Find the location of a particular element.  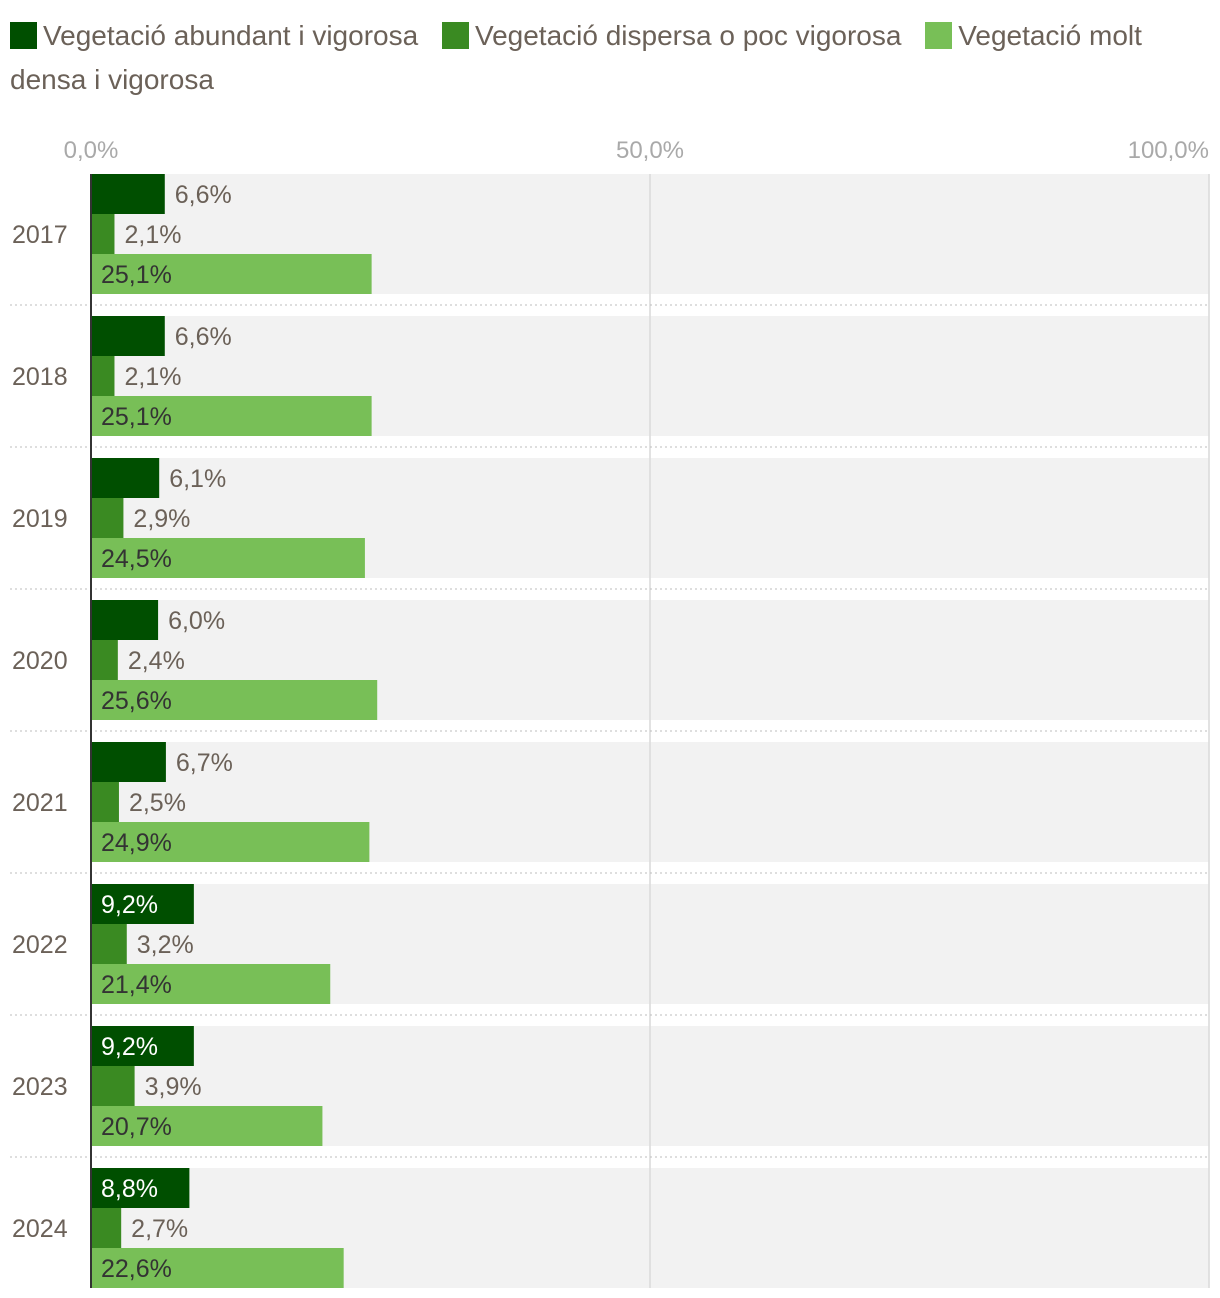

data-label-2018-3: 25,1% is located at coordinates (136, 417).